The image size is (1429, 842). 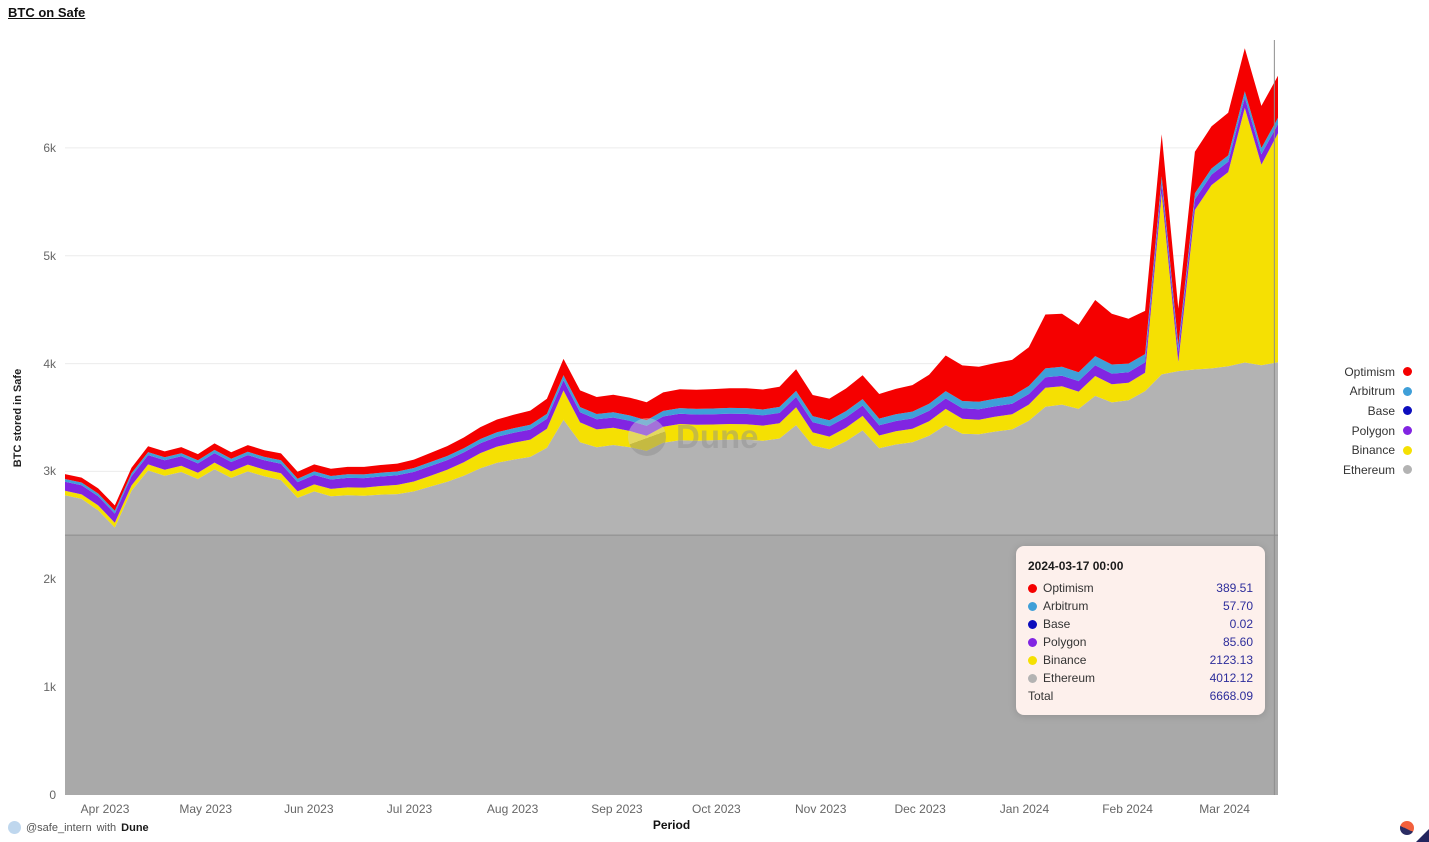 What do you see at coordinates (409, 809) in the screenshot?
I see `x-tick-label: Jul 2023` at bounding box center [409, 809].